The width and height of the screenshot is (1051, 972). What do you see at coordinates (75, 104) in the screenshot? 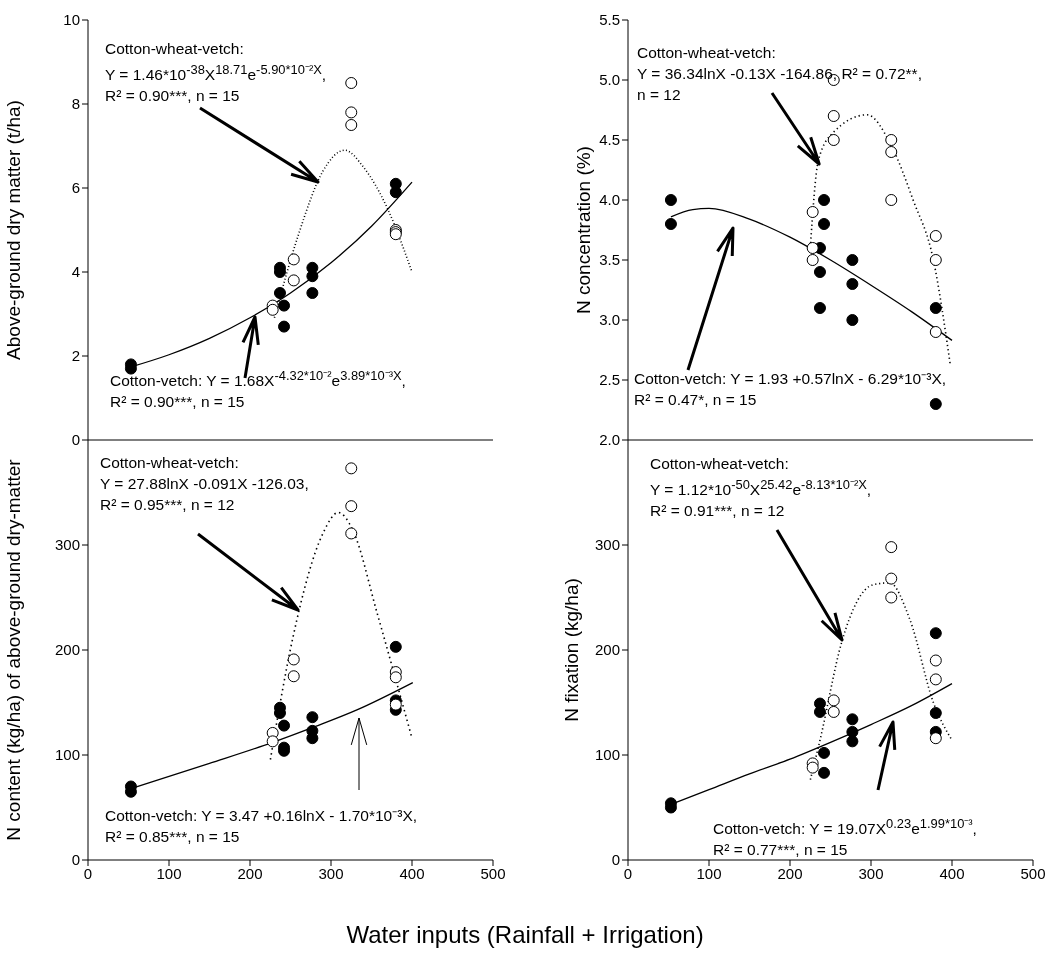
I see `y-tick-label: 8` at bounding box center [75, 104].